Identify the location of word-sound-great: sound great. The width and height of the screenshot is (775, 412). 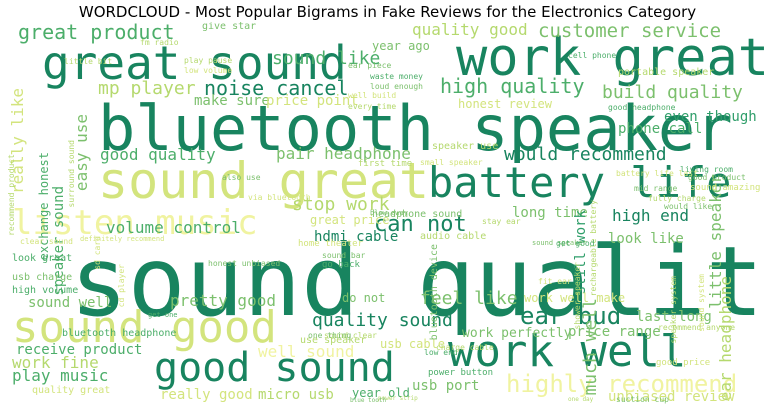
(264, 181).